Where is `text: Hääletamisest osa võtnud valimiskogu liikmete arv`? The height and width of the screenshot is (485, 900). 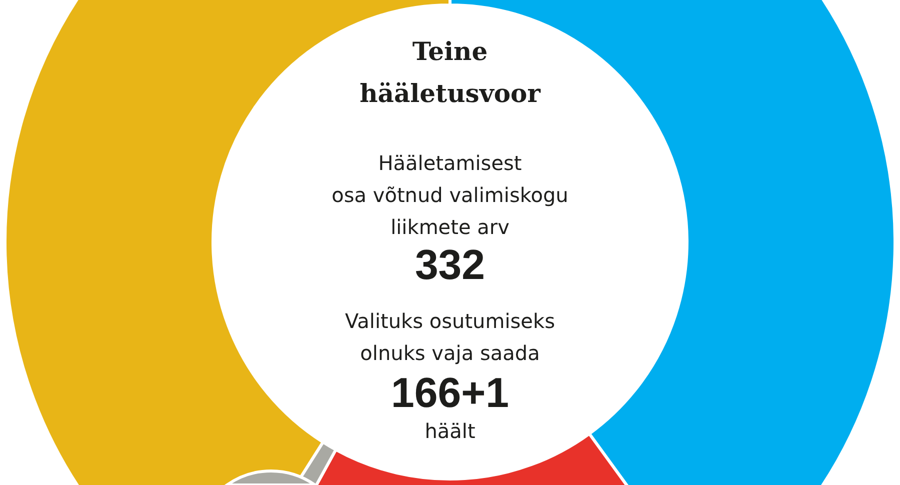
text: Hääletamisest osa võtnud valimiskogu liikmete arv is located at coordinates (450, 195).